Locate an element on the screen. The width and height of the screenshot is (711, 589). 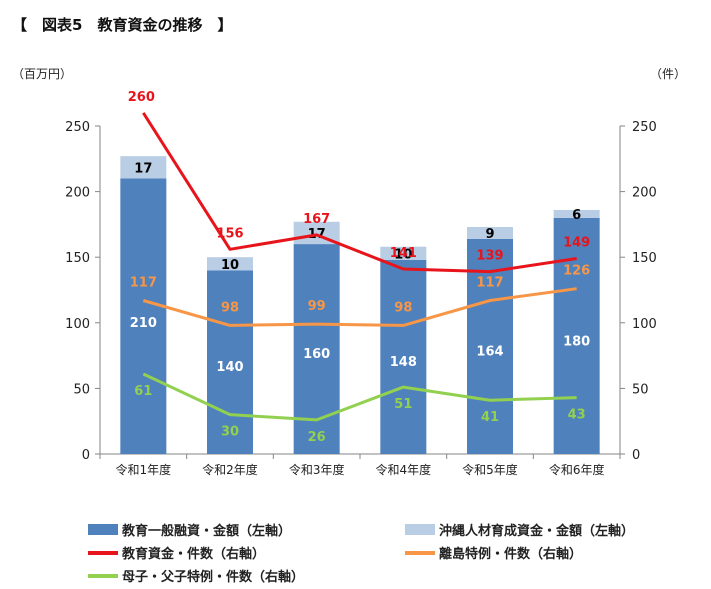
category-label: 令和2年度 is located at coordinates (230, 469).